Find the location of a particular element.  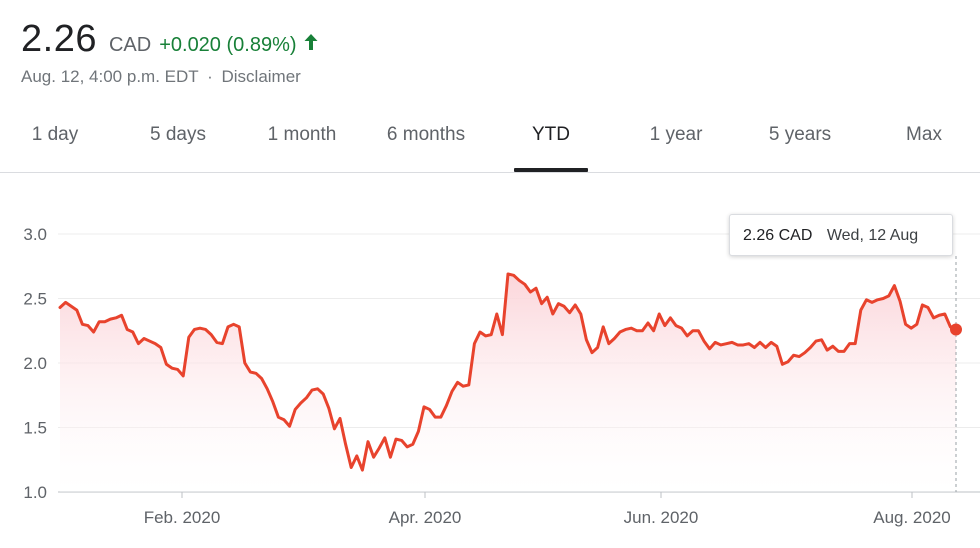

price-row: 2.26 CAD +0.020 (0.89%) is located at coordinates (170, 39).